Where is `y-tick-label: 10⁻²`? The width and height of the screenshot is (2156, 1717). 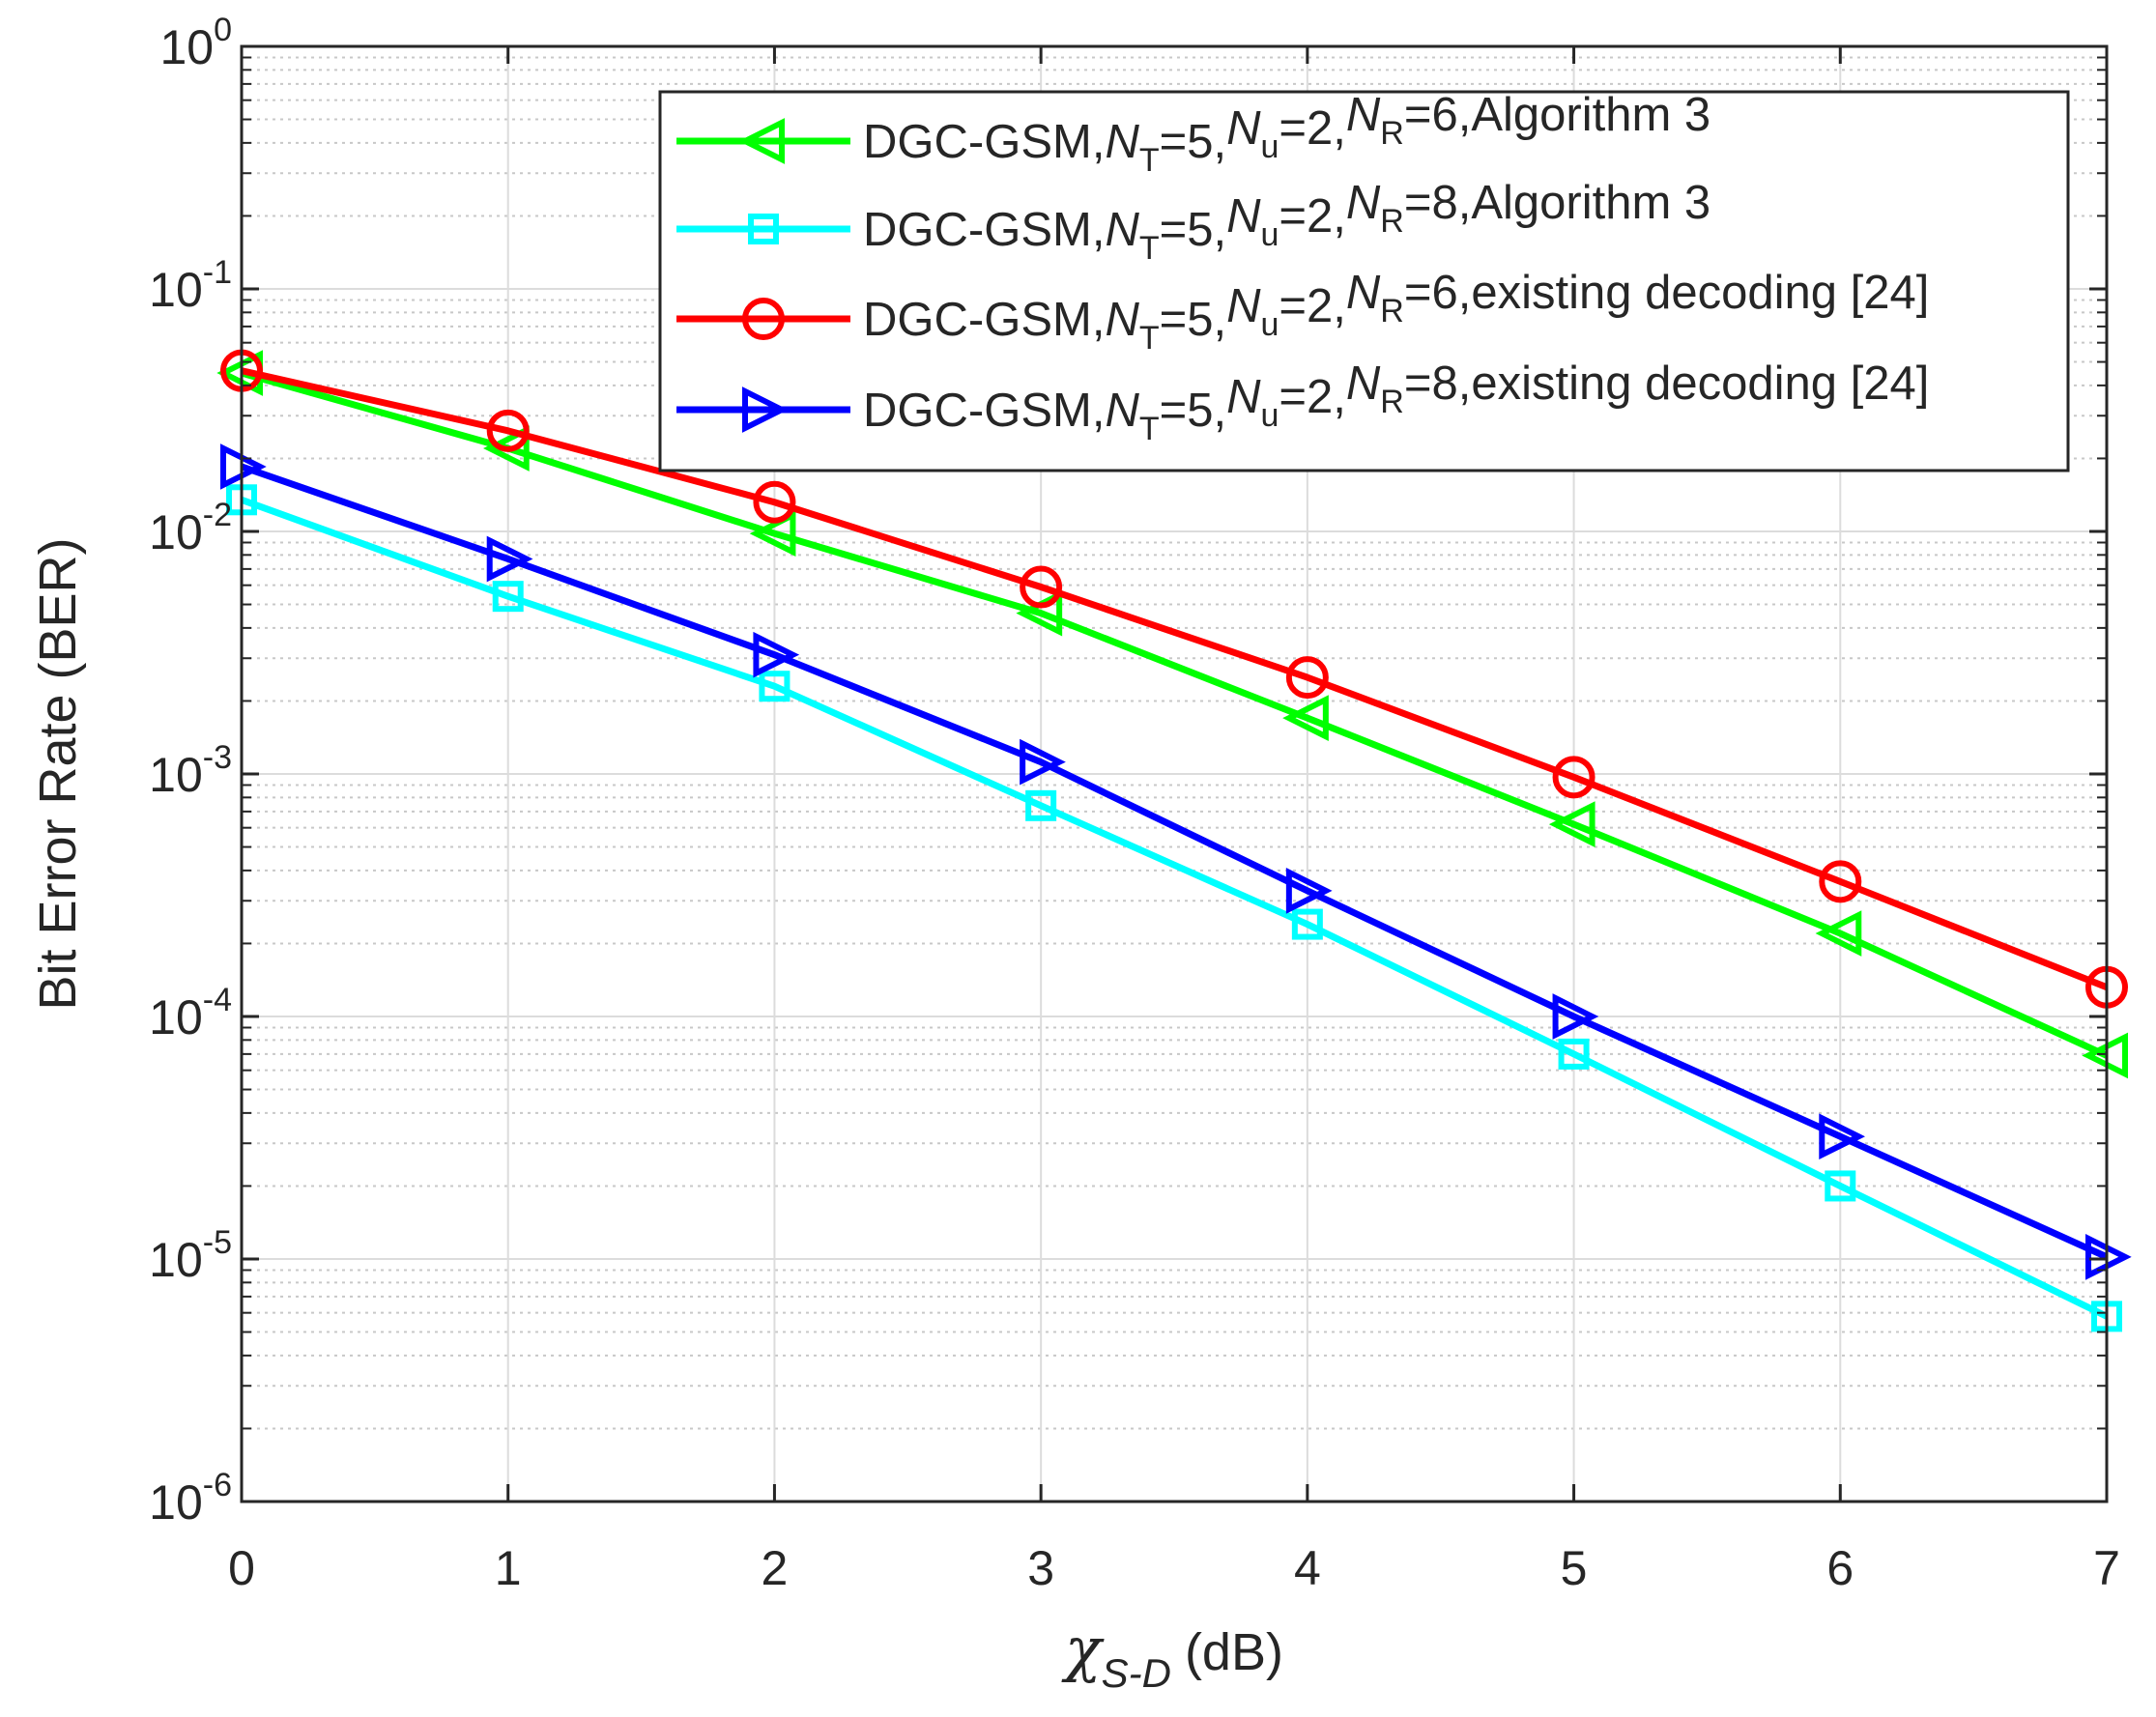
y-tick-label: 10⁻² is located at coordinates (190, 528).